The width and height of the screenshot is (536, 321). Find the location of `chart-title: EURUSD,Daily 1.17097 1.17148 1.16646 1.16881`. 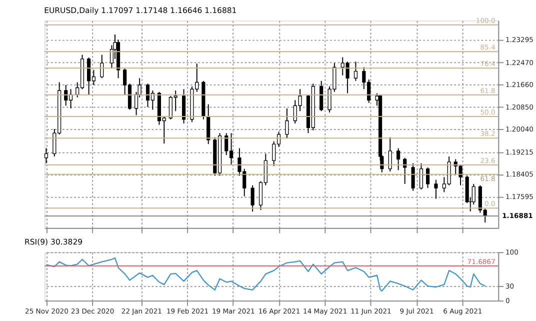

chart-title: EURUSD,Daily 1.17097 1.17148 1.16646 1.16881 is located at coordinates (140, 11).